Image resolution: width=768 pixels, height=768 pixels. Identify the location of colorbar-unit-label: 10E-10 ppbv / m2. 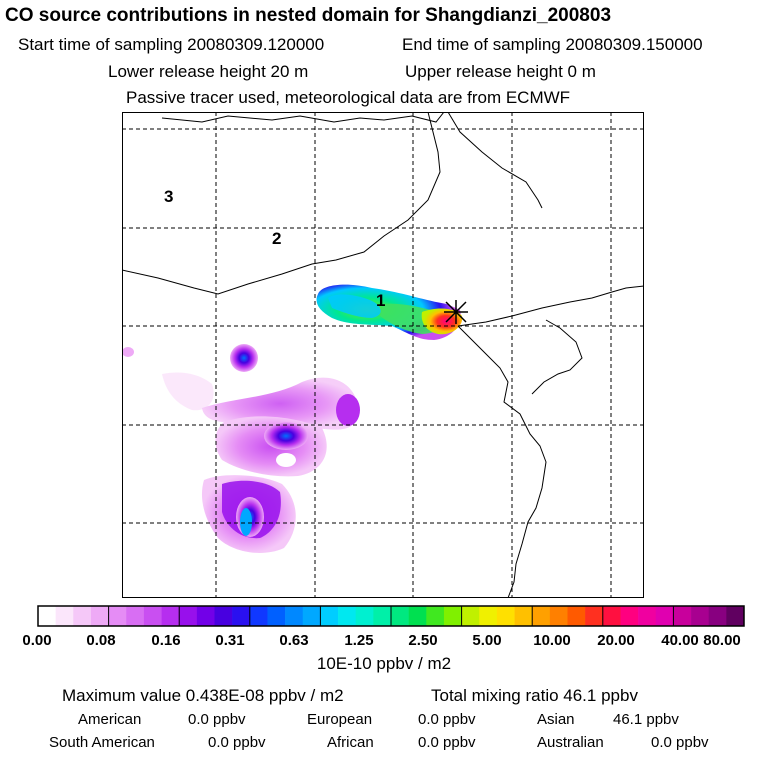
(384, 663).